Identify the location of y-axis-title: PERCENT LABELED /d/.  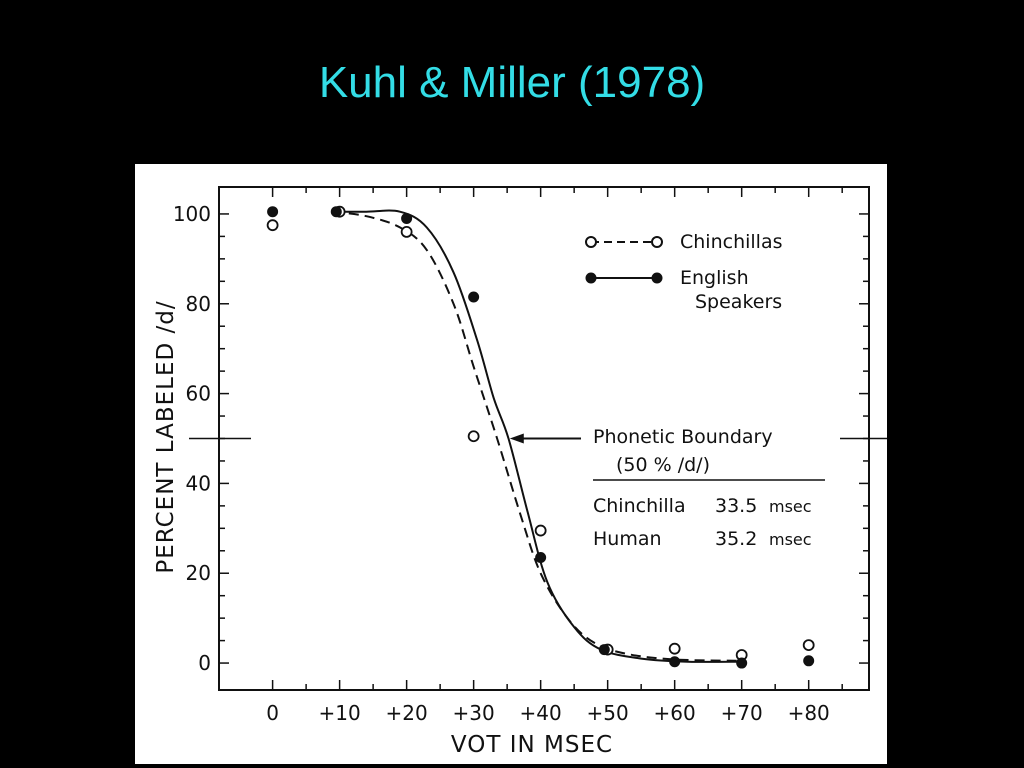
(166, 436).